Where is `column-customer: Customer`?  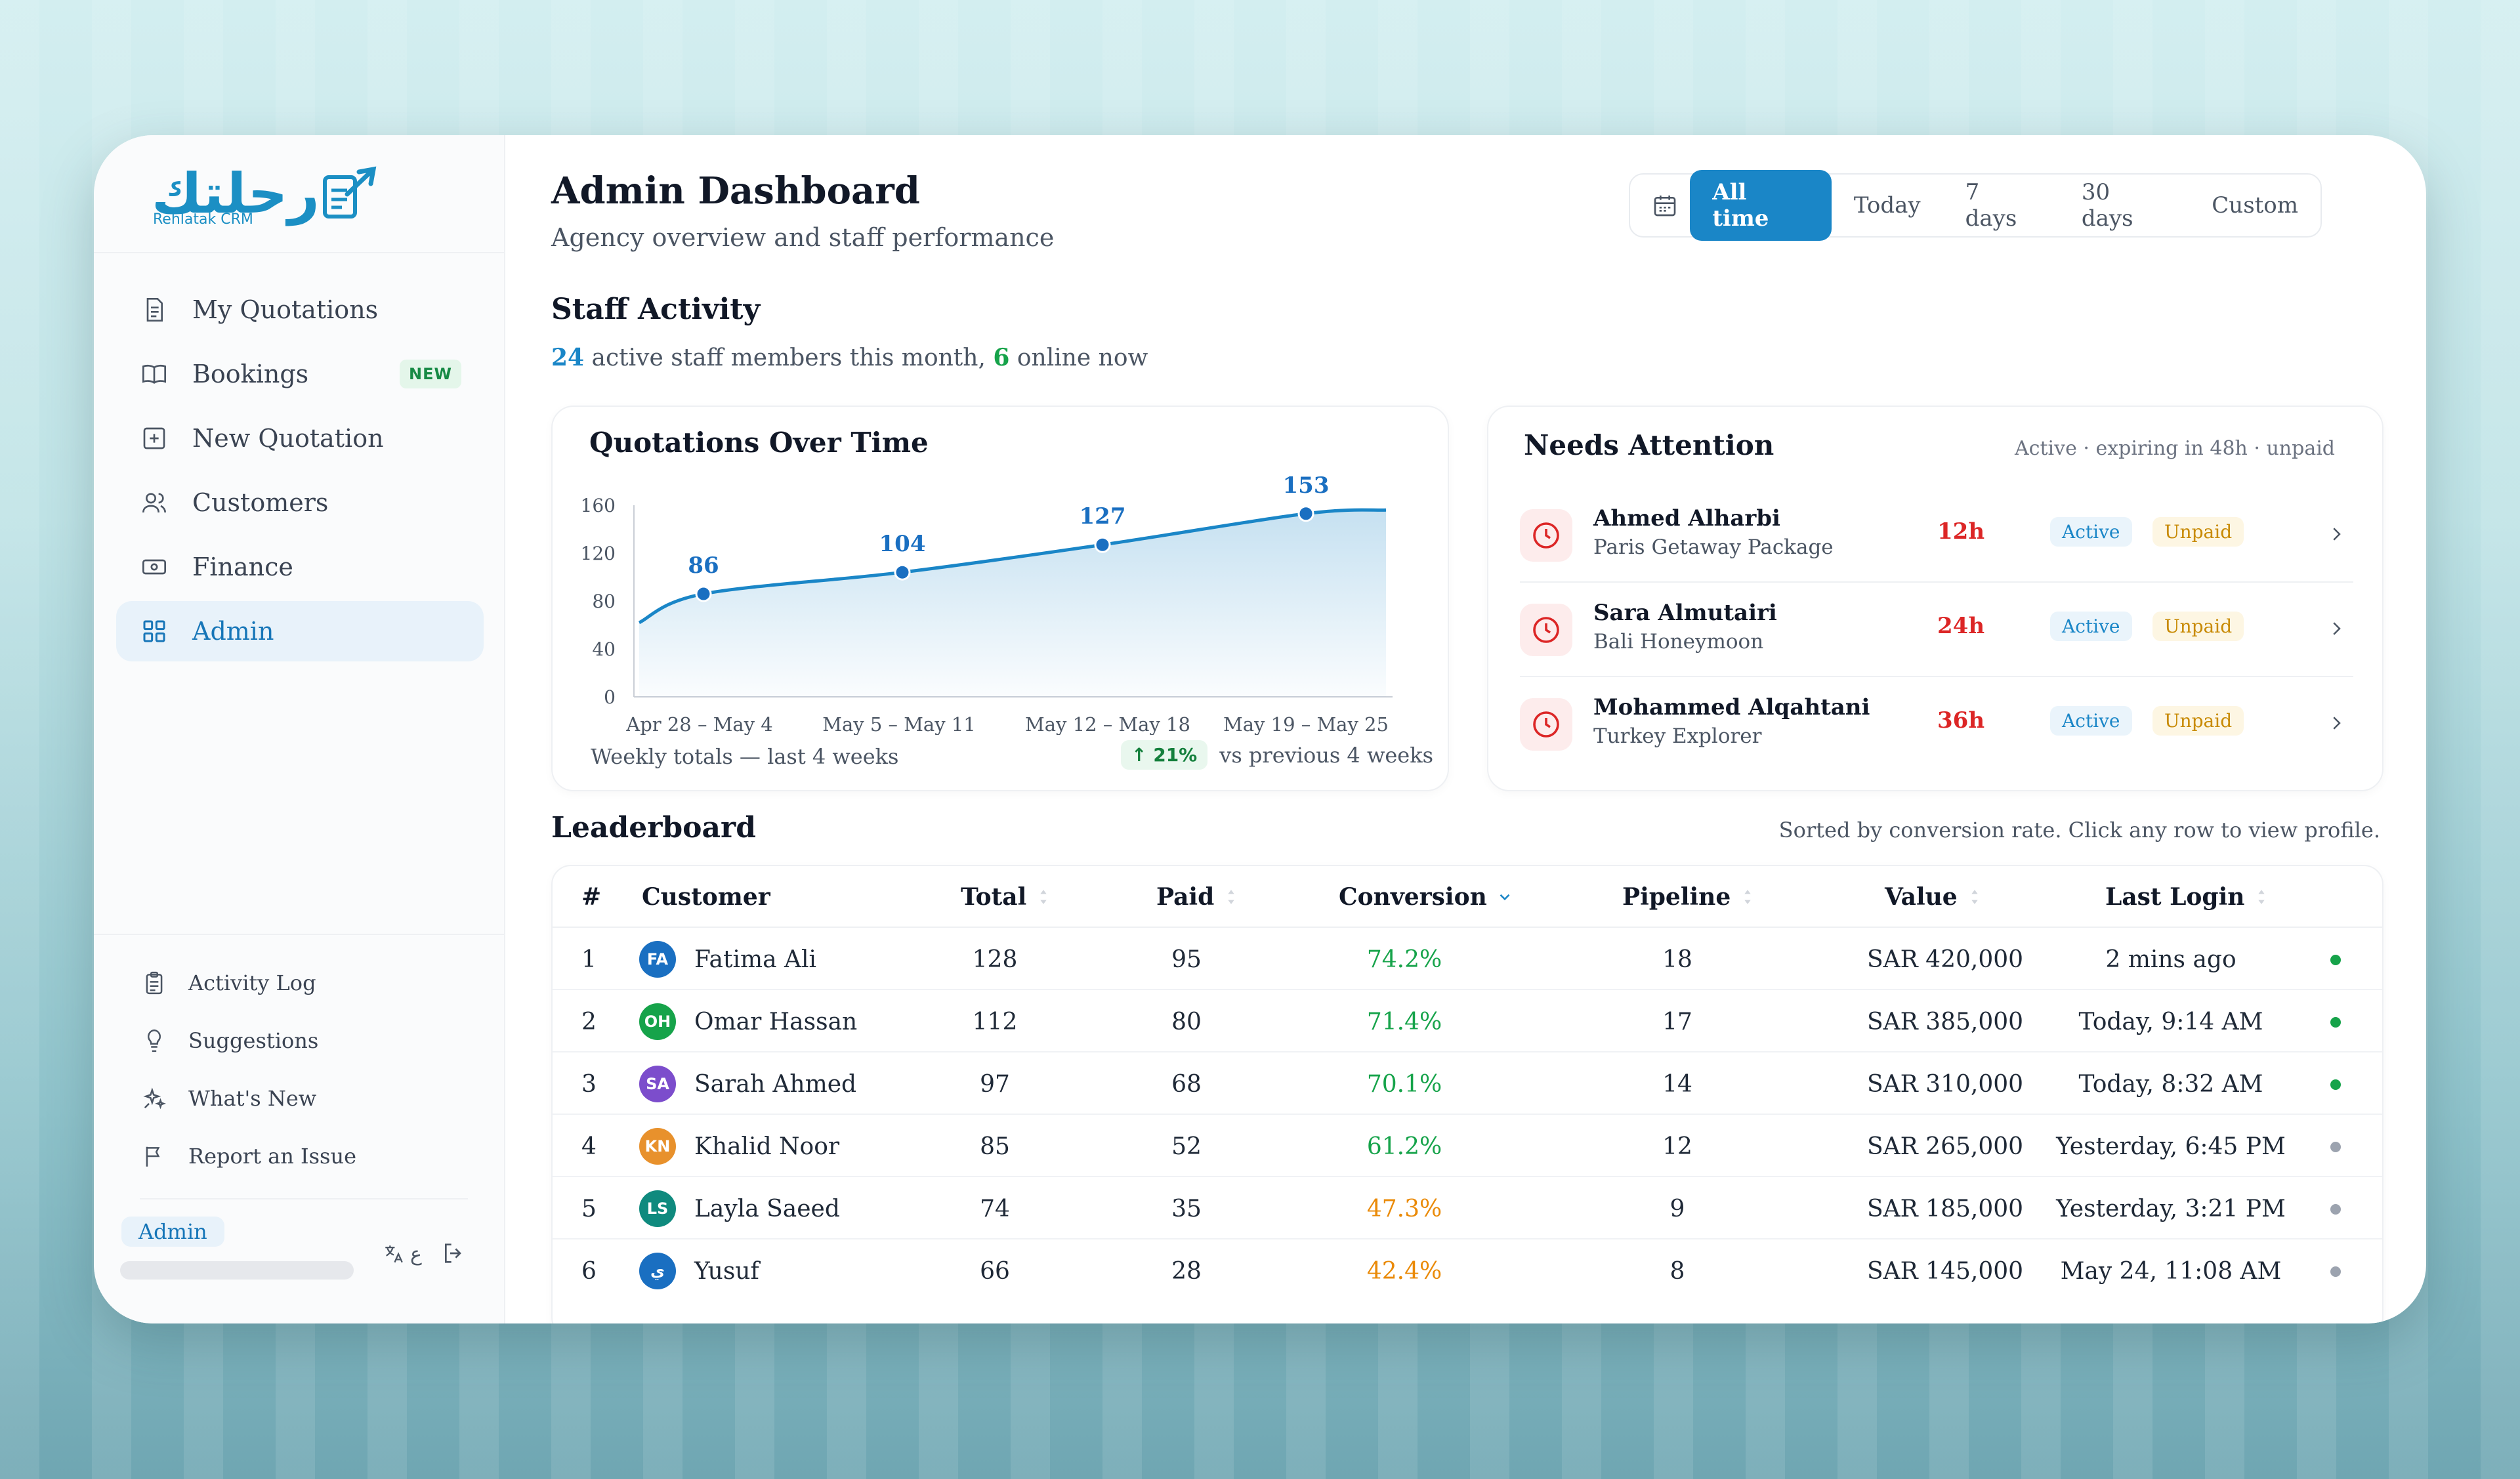
column-customer: Customer is located at coordinates (706, 897).